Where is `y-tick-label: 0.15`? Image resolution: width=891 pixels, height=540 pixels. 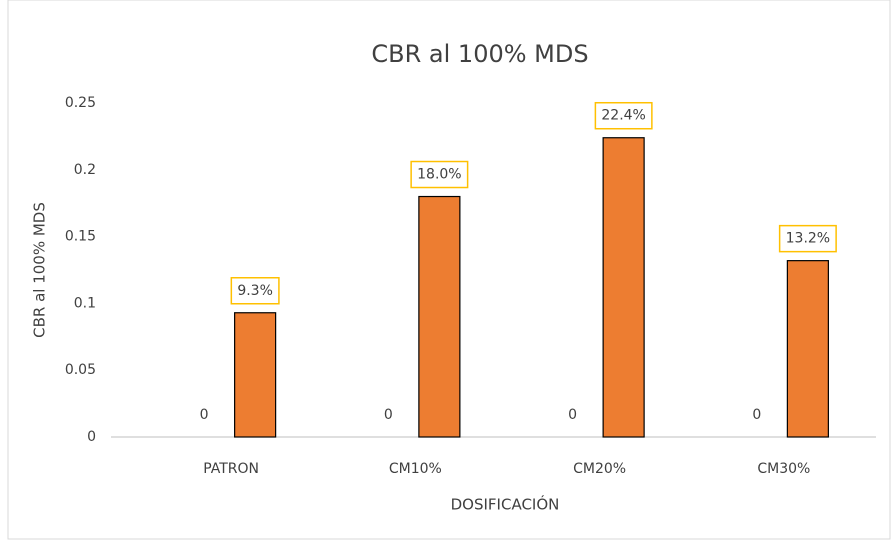
y-tick-label: 0.15 is located at coordinates (80, 237).